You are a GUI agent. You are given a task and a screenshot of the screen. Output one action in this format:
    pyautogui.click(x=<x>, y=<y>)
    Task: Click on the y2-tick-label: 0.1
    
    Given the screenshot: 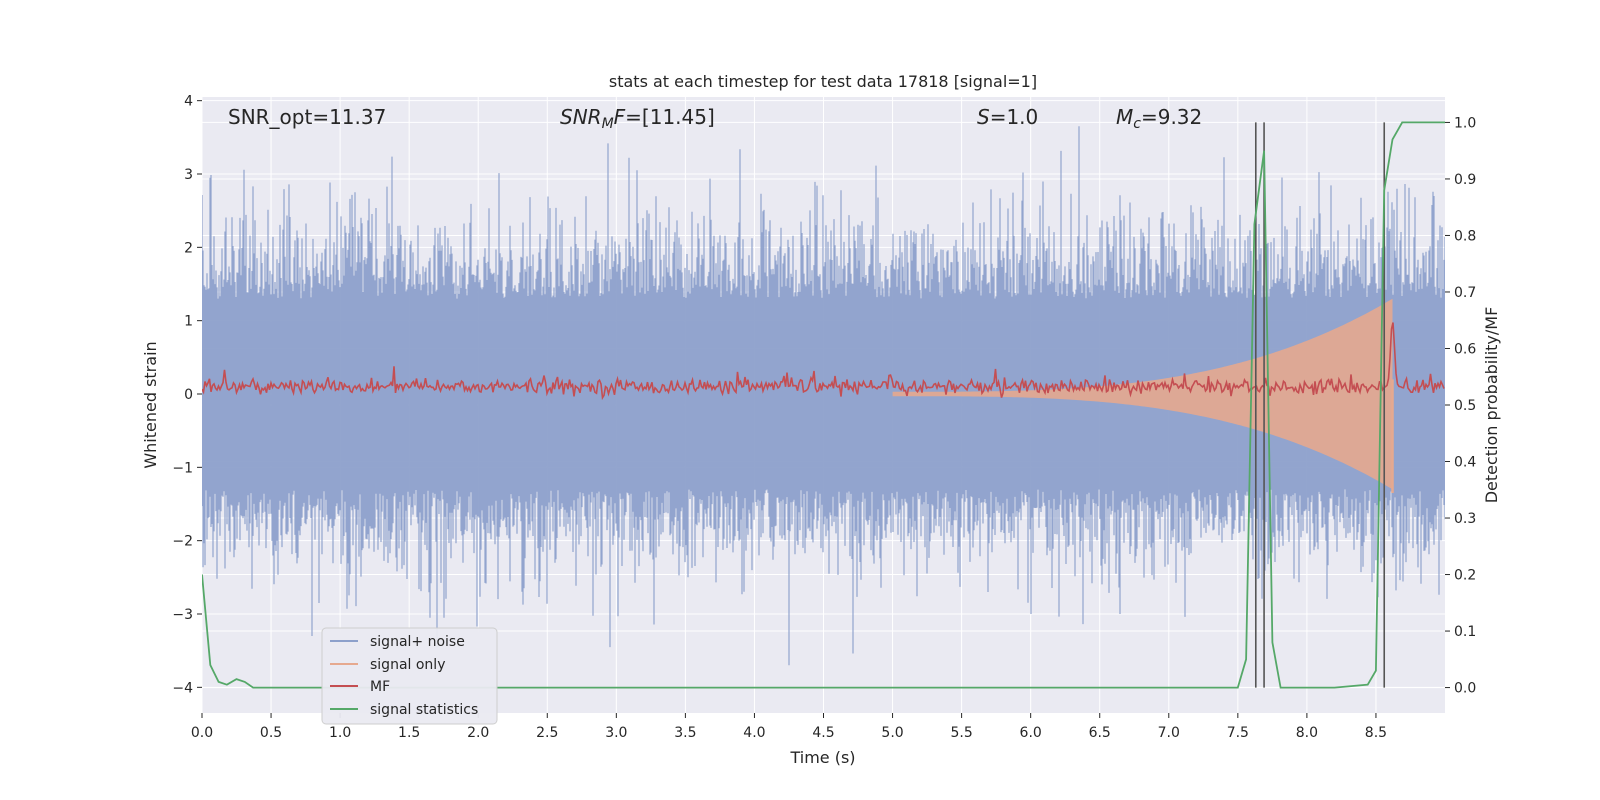 What is the action you would take?
    pyautogui.click(x=1465, y=632)
    